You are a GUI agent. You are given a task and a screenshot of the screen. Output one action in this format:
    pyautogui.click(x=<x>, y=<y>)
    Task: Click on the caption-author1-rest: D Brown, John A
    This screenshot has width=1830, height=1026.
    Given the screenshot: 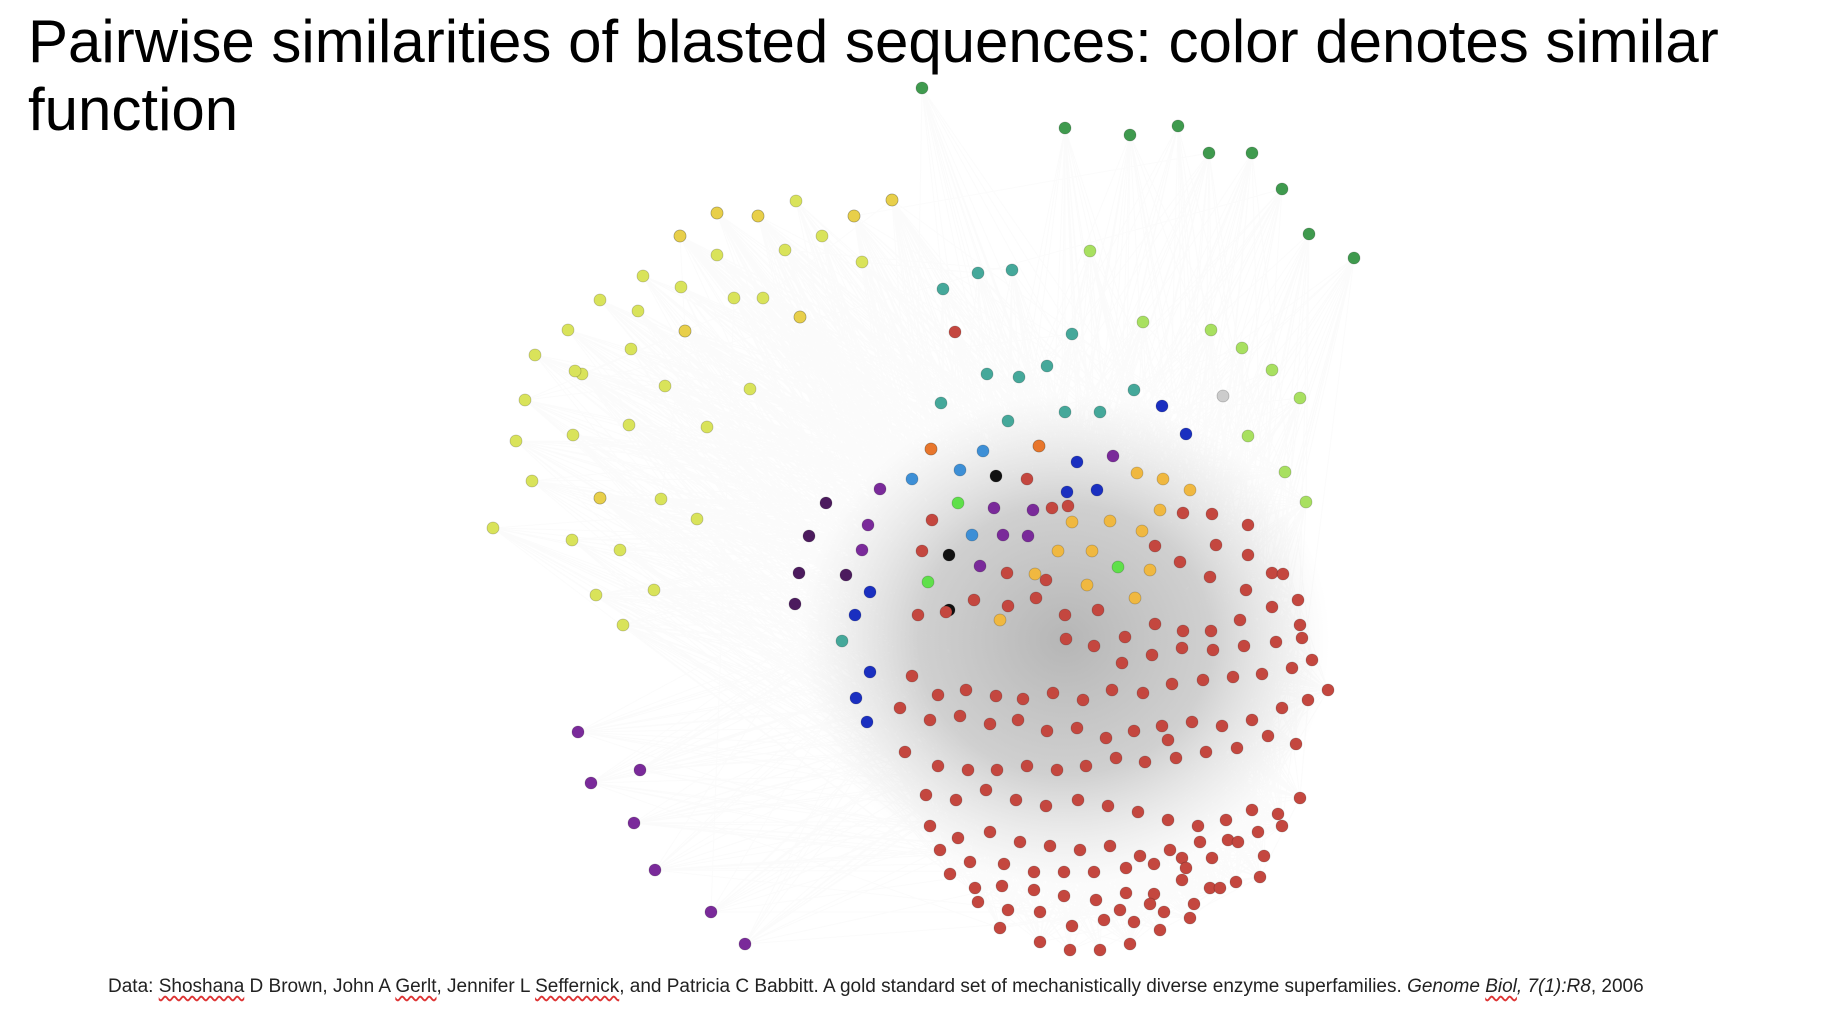 What is the action you would take?
    pyautogui.click(x=320, y=986)
    